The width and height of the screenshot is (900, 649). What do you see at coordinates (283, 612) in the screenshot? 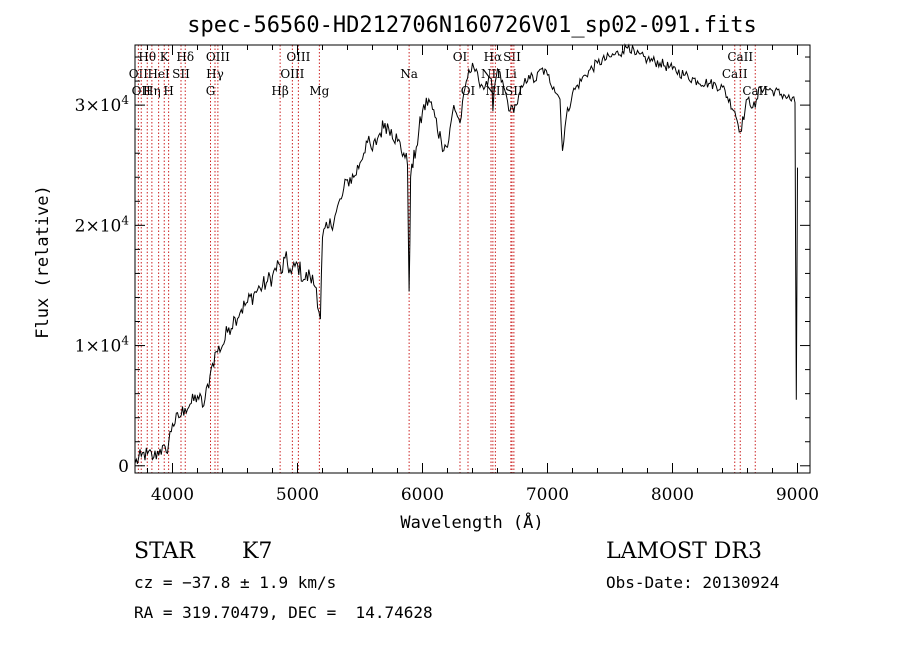
I see `coordinates: RA = 319.70479, DEC = 14.74628` at bounding box center [283, 612].